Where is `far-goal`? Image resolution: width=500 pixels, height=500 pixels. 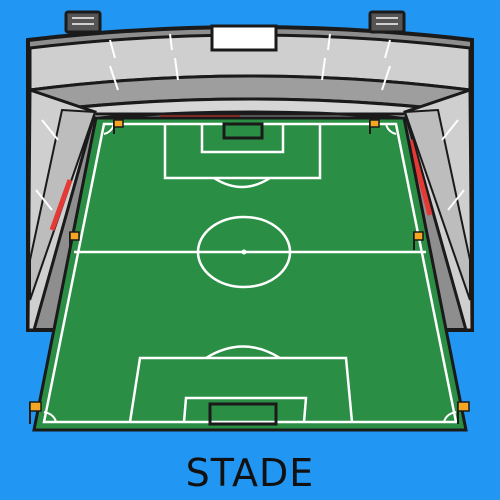
far-goal is located at coordinates (243, 131).